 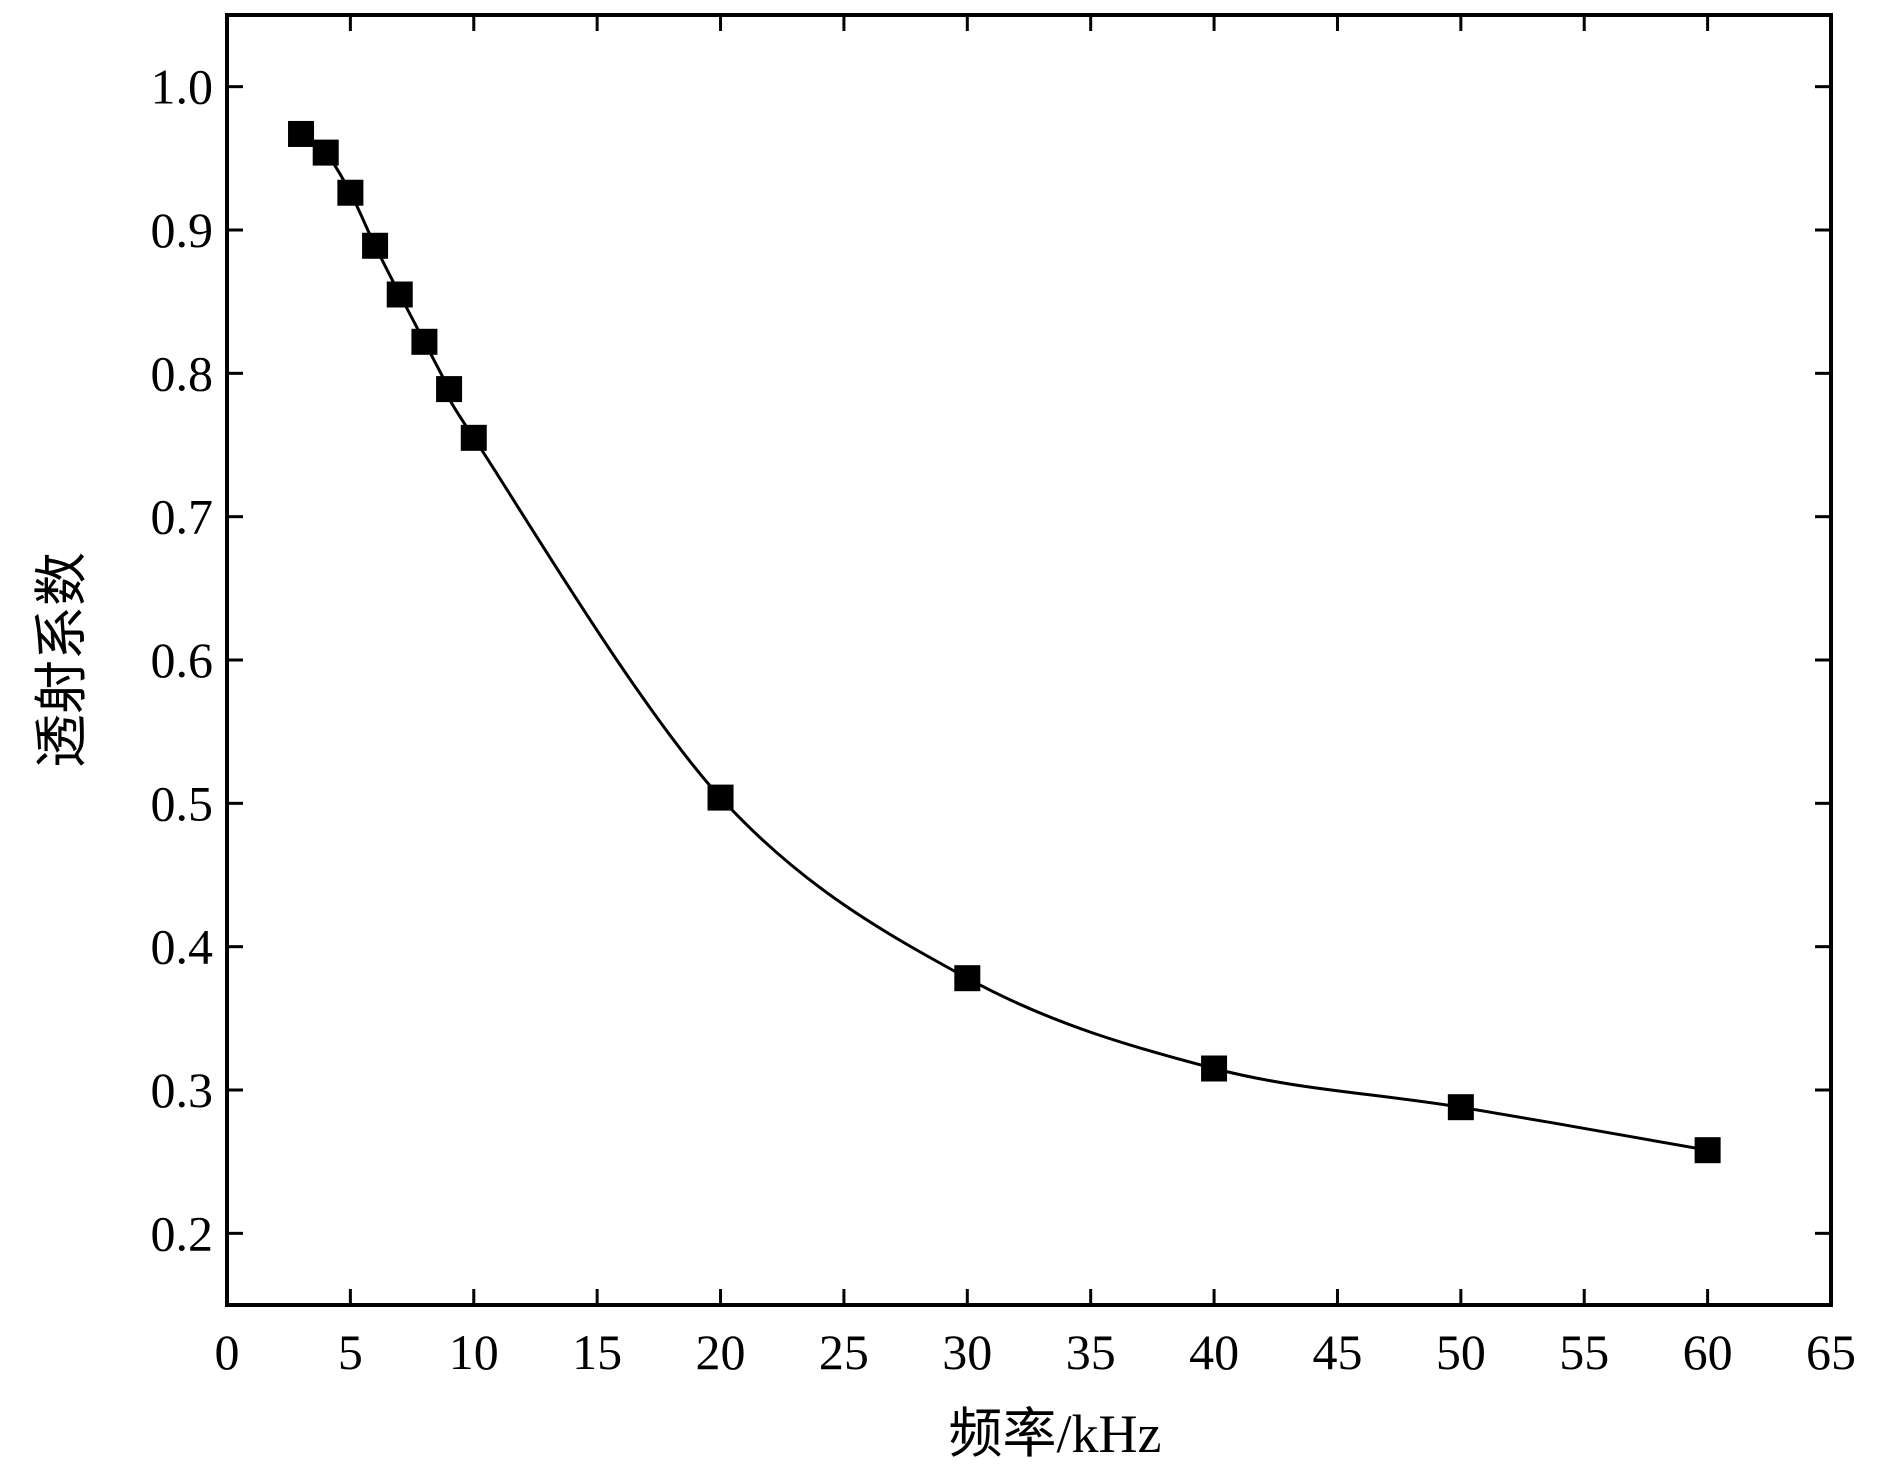 I want to click on y-tick-label: 1.0, so click(x=182, y=87).